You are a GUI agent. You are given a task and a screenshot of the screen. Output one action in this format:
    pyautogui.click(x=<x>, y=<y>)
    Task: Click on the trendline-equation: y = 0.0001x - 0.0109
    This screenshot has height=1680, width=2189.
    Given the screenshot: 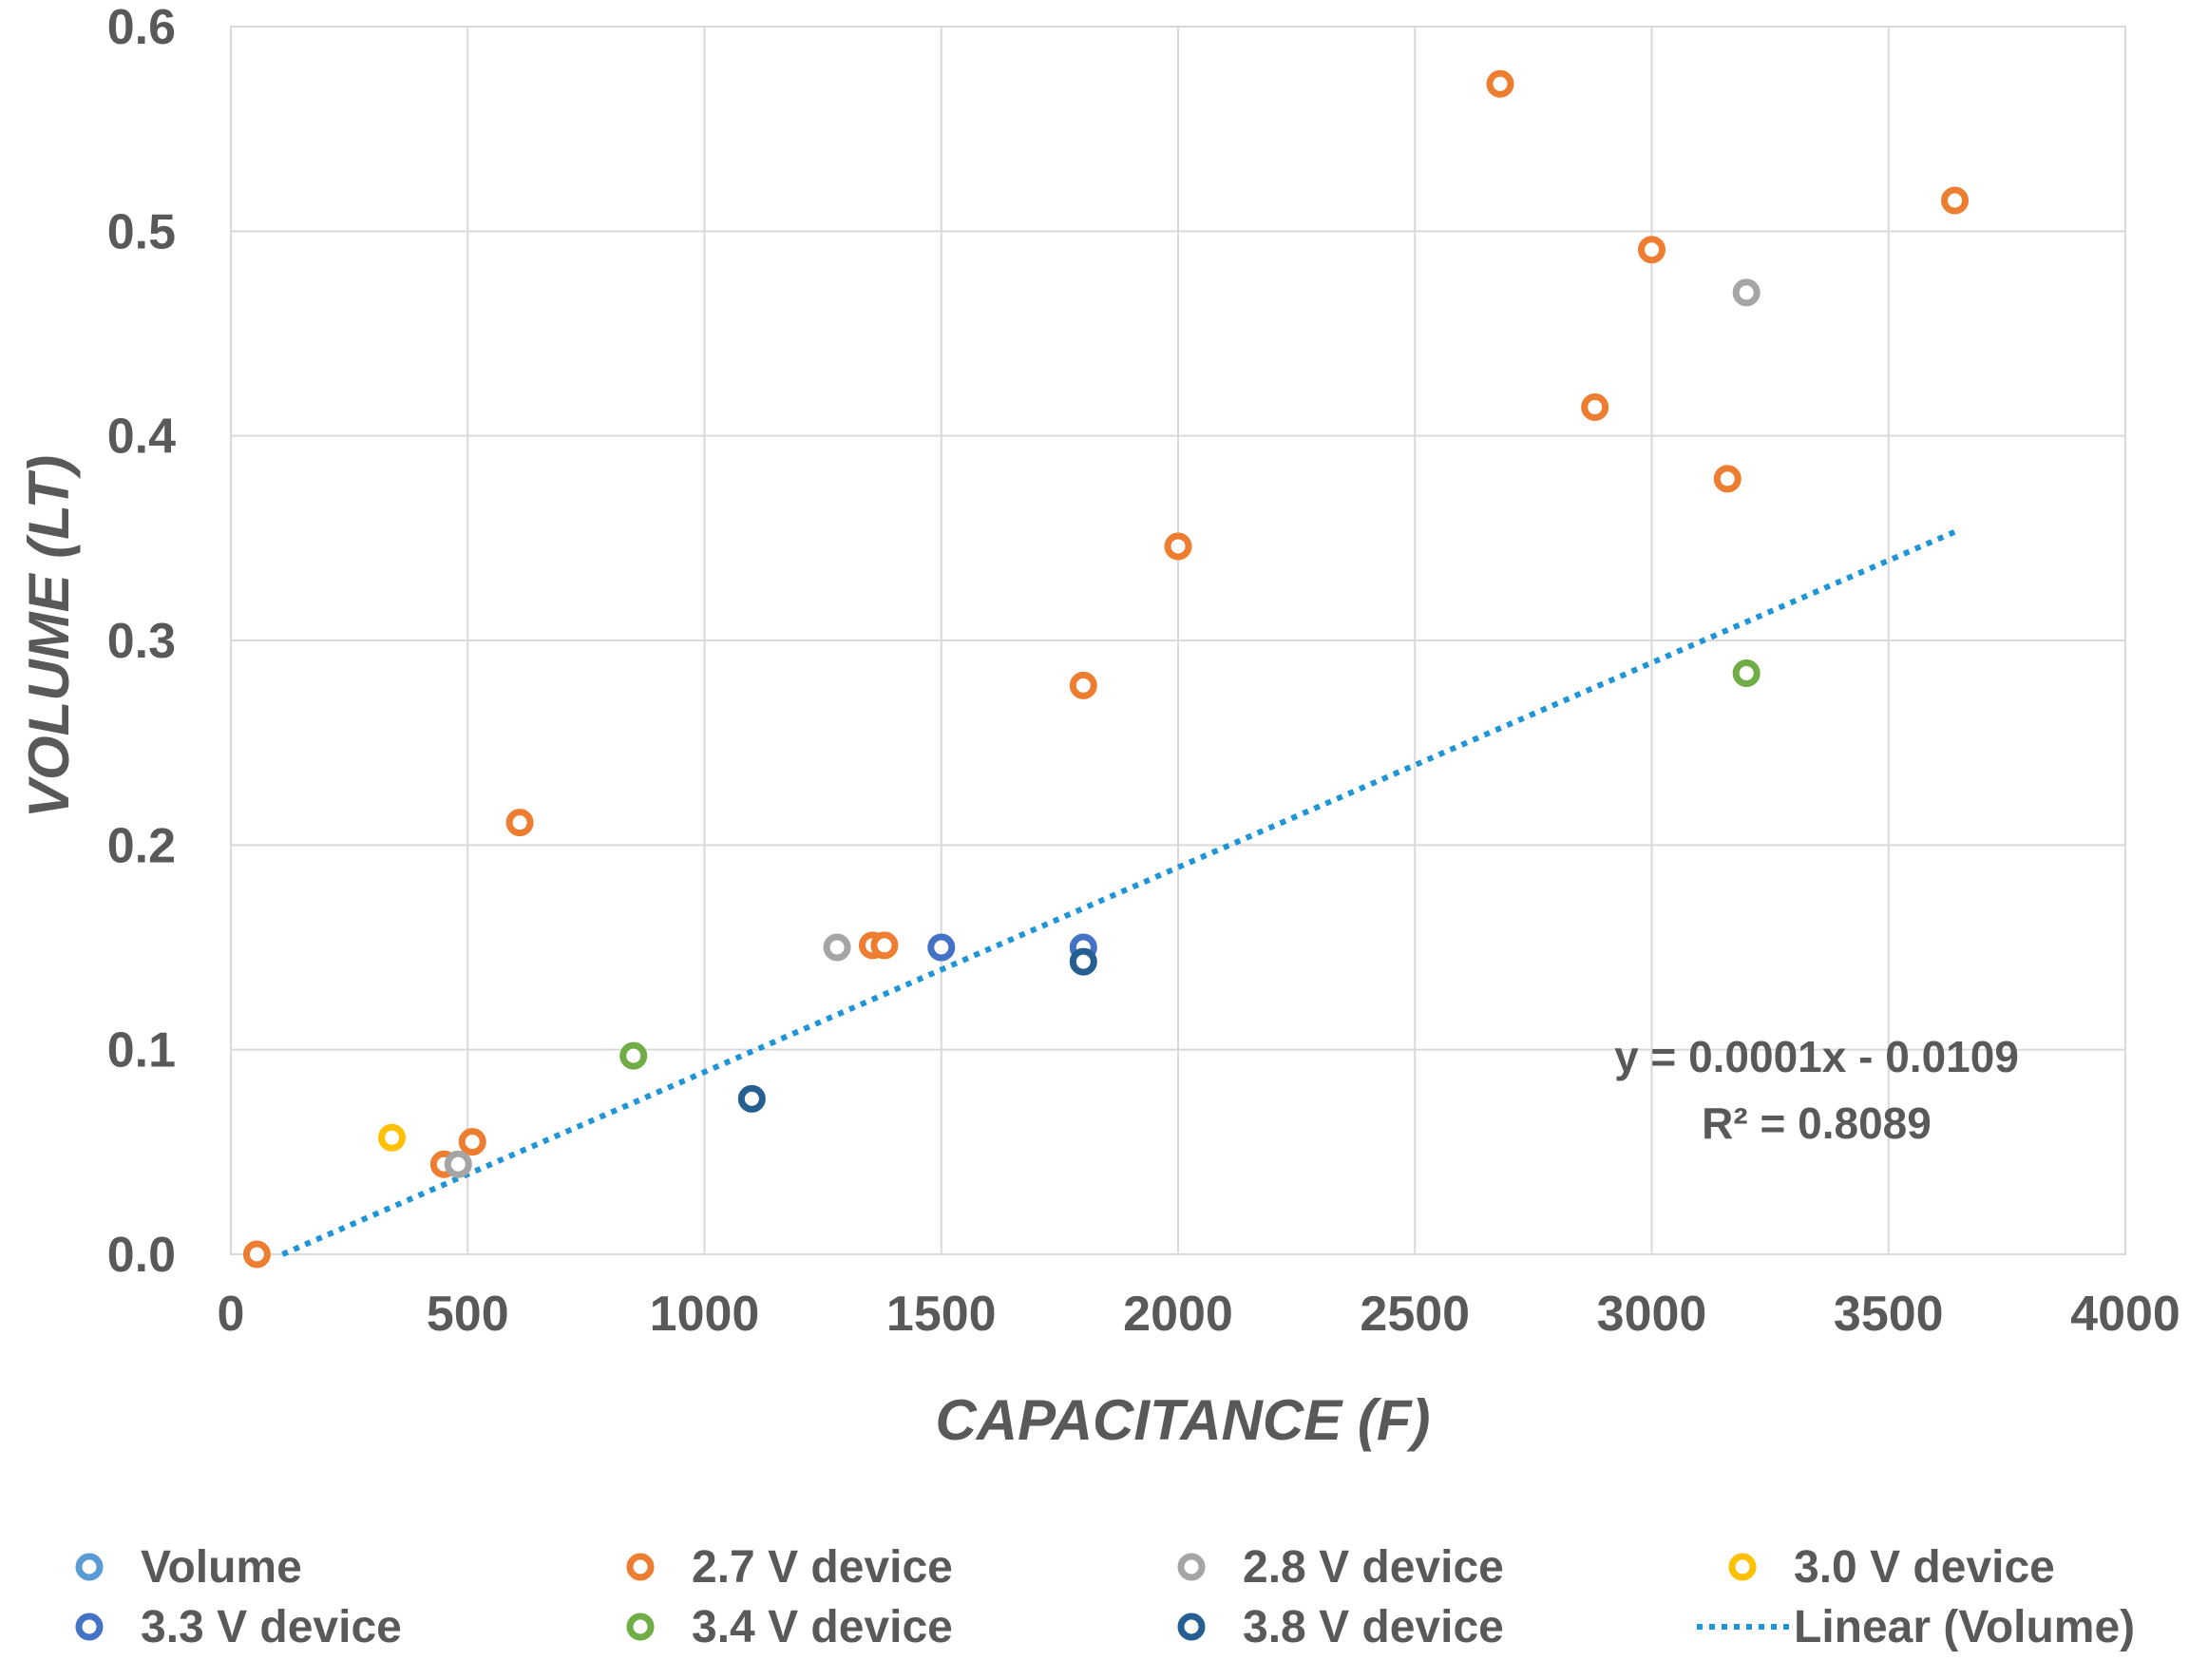 What is the action you would take?
    pyautogui.click(x=1817, y=1056)
    